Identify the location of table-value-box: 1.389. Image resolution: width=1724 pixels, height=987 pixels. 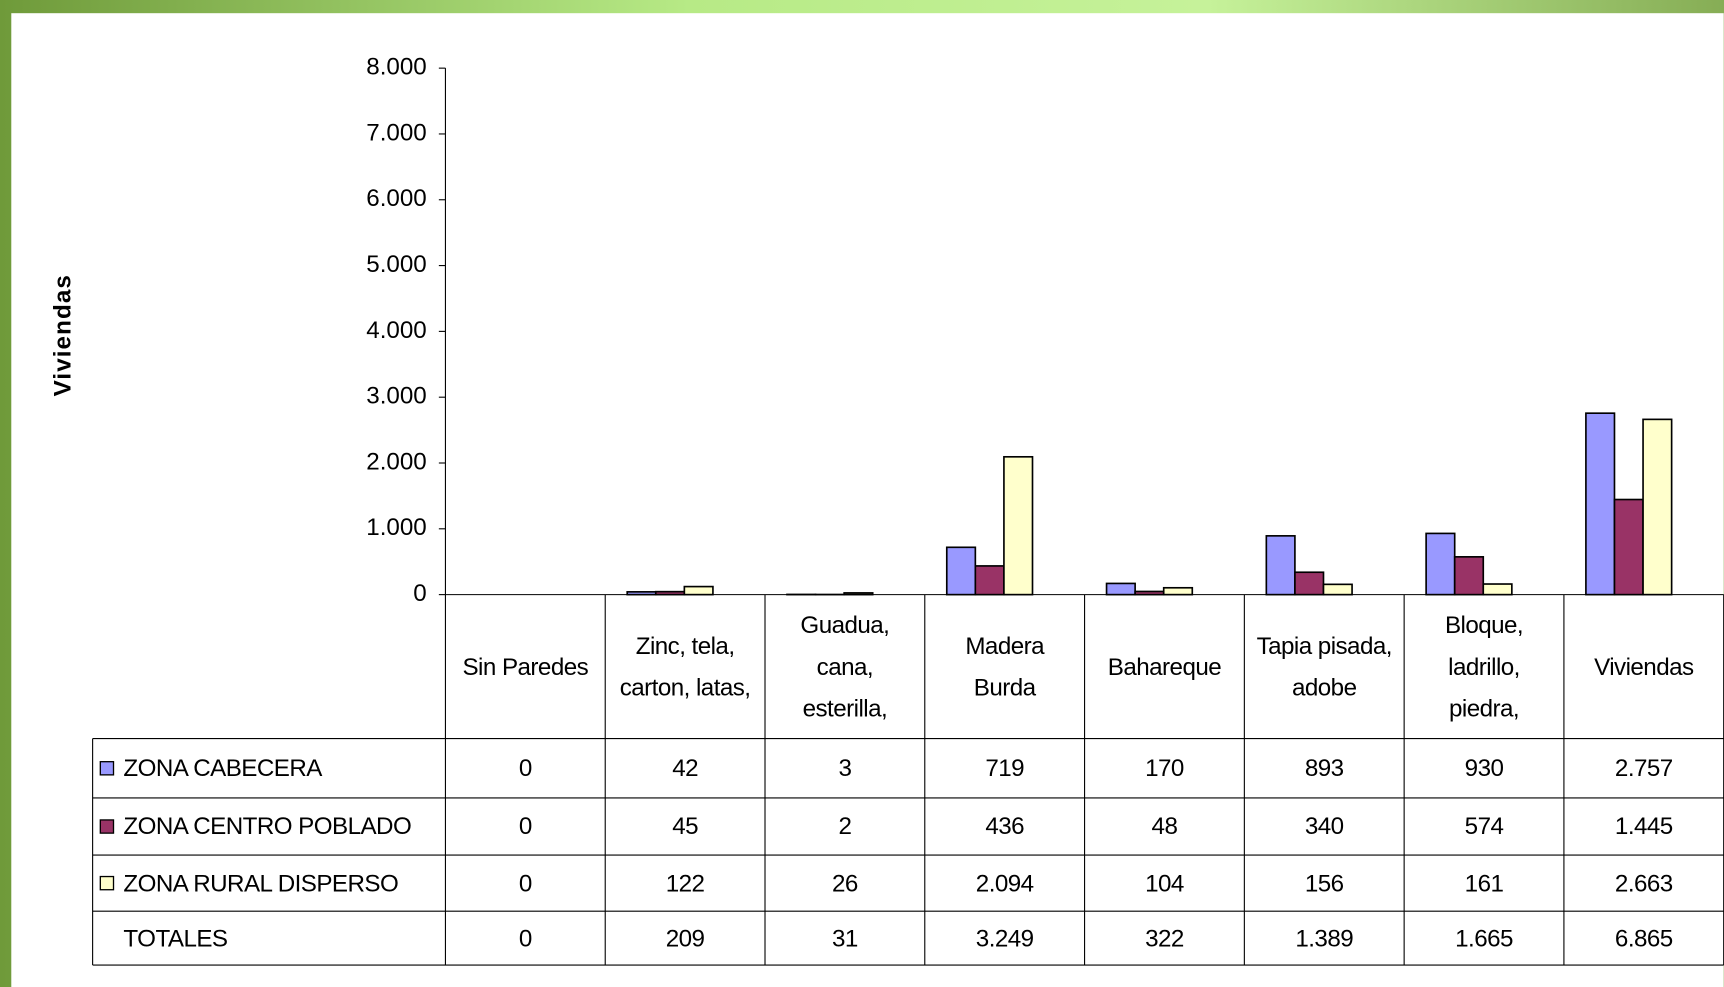
(1324, 937).